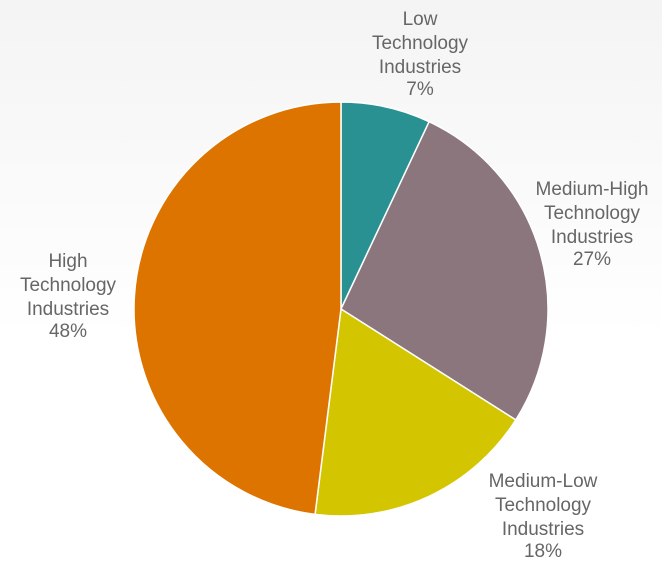 Image resolution: width=662 pixels, height=564 pixels. I want to click on slice-value-label: 18%, so click(543, 551).